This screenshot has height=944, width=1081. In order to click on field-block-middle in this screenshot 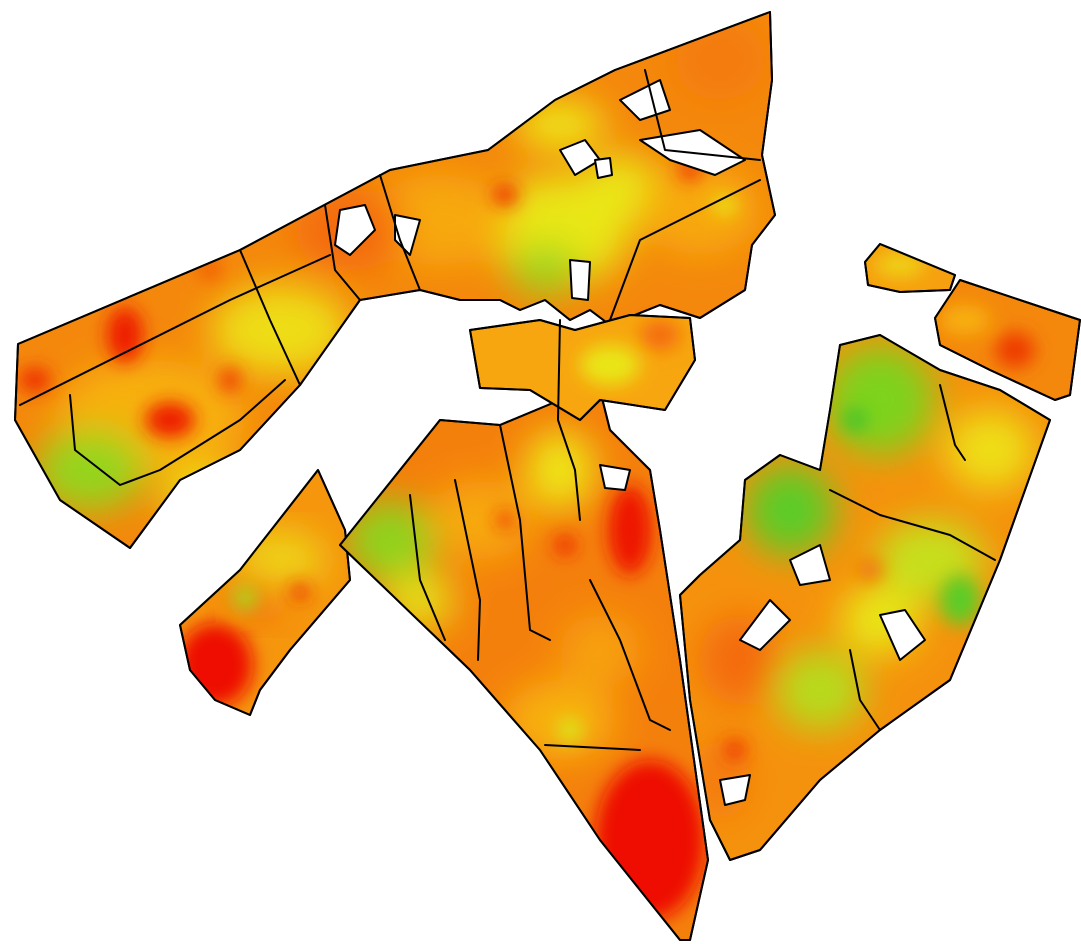, I will do `click(582, 367)`.